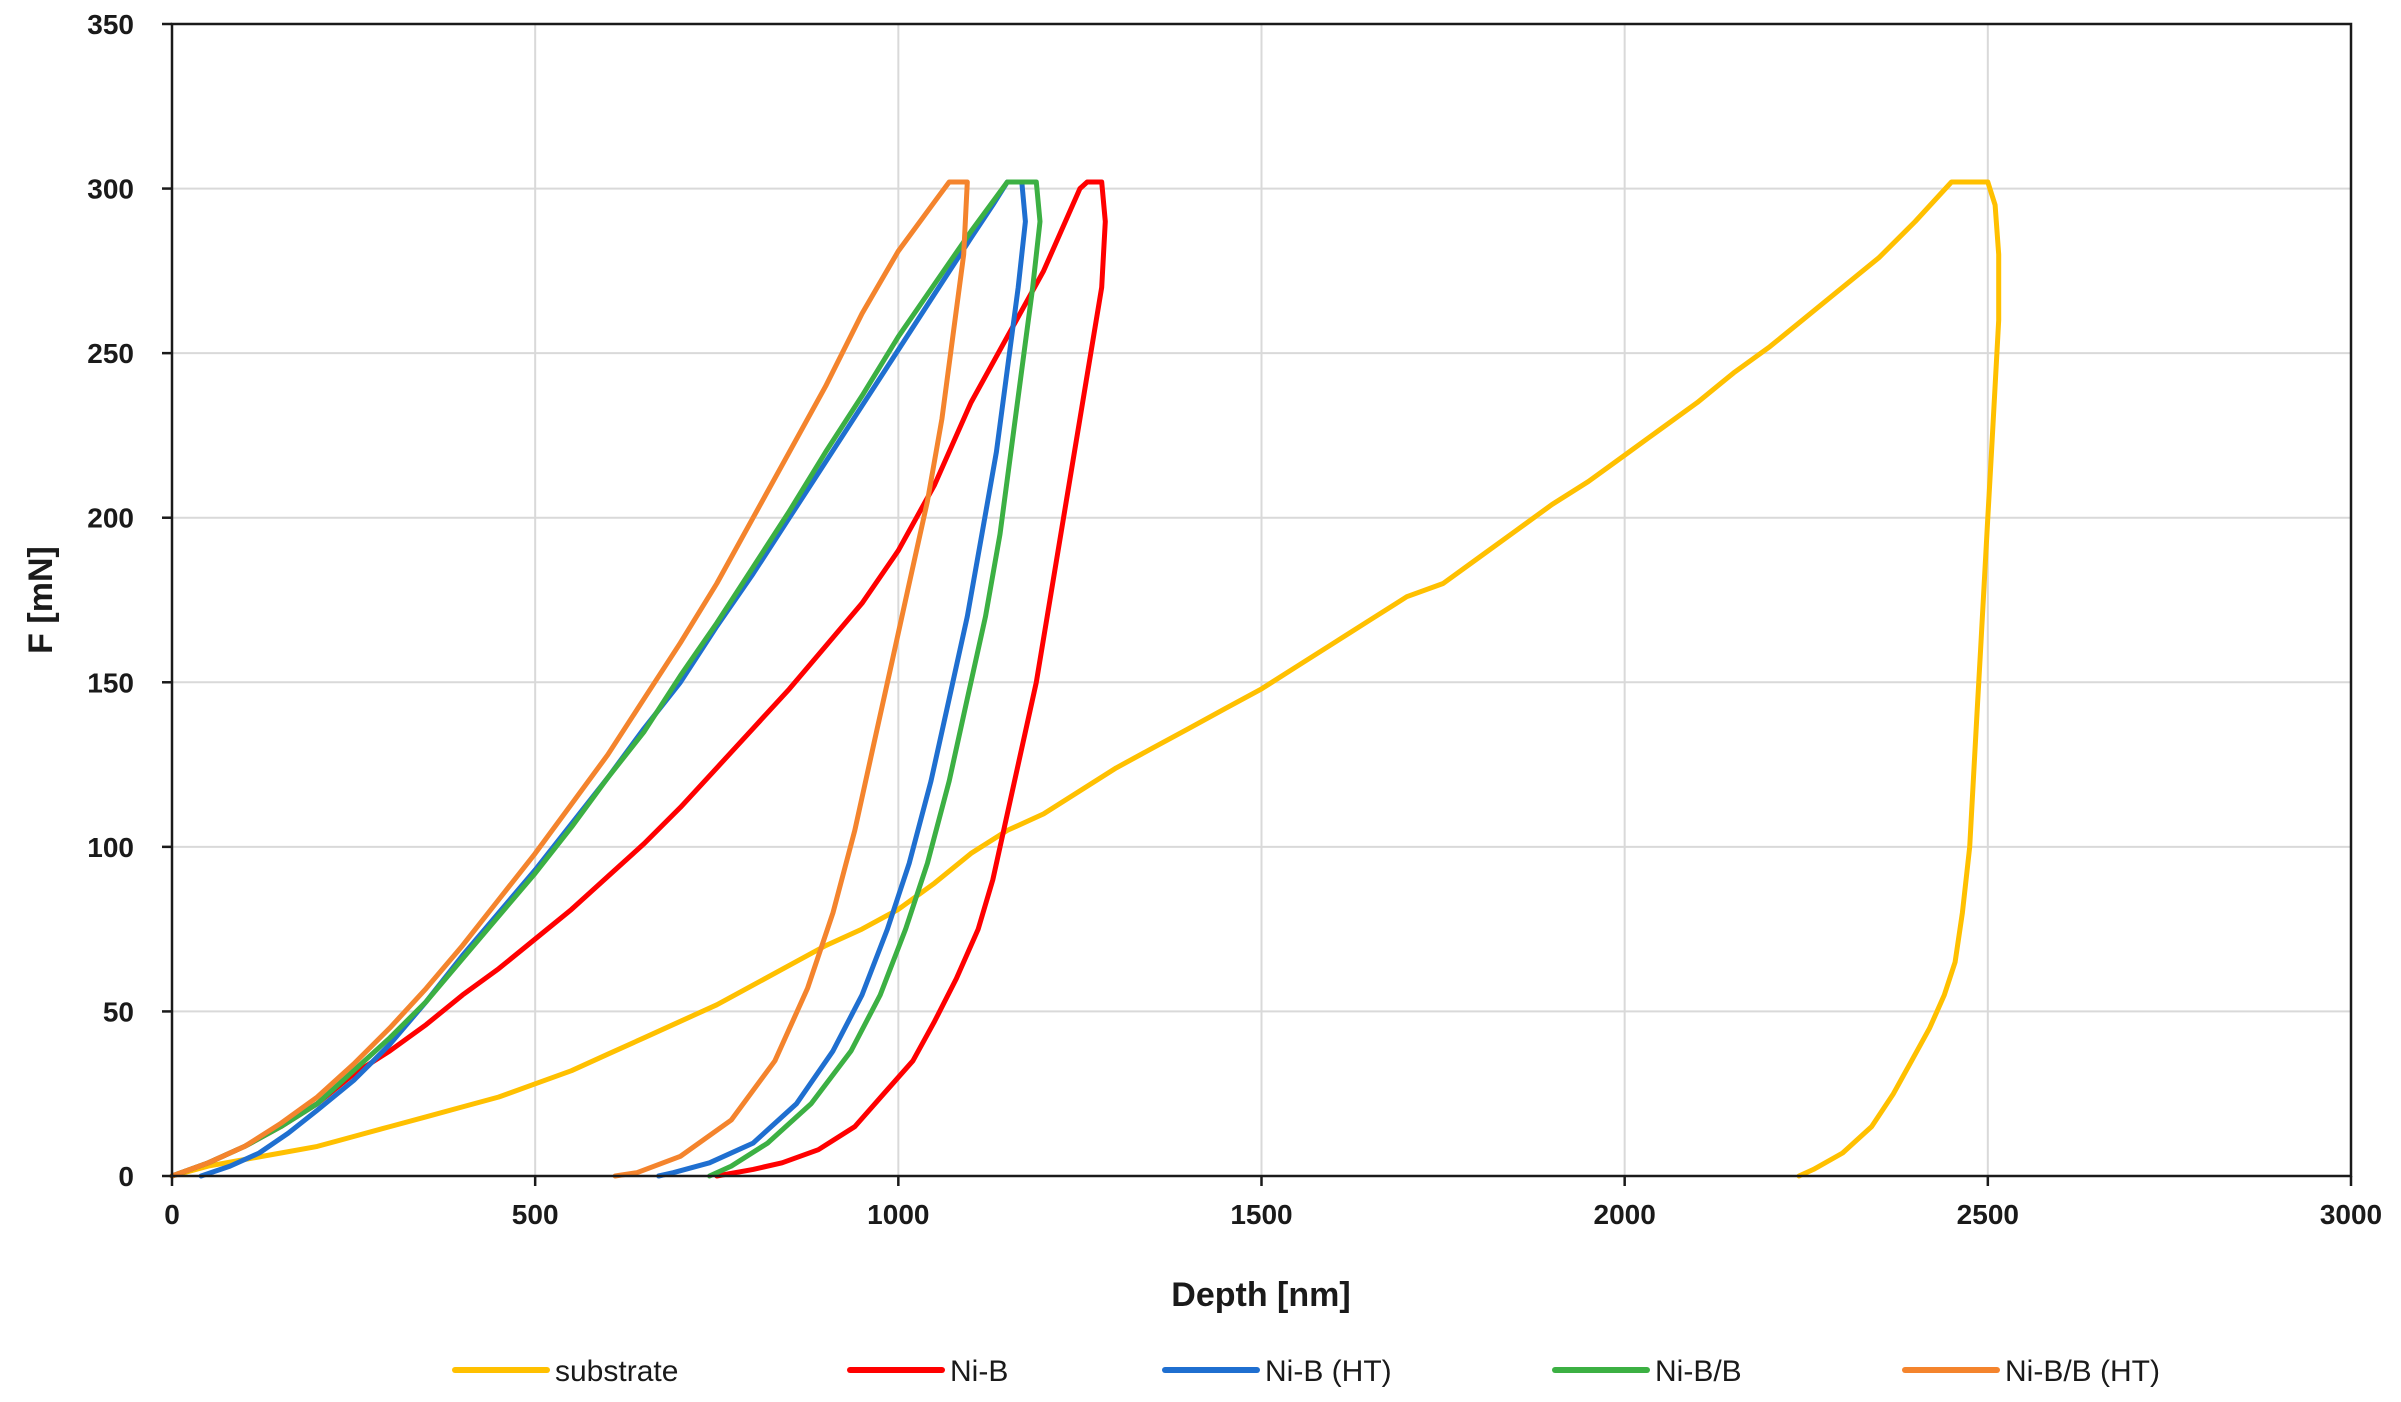 The height and width of the screenshot is (1402, 2401). I want to click on legend-label: substrate, so click(616, 1371).